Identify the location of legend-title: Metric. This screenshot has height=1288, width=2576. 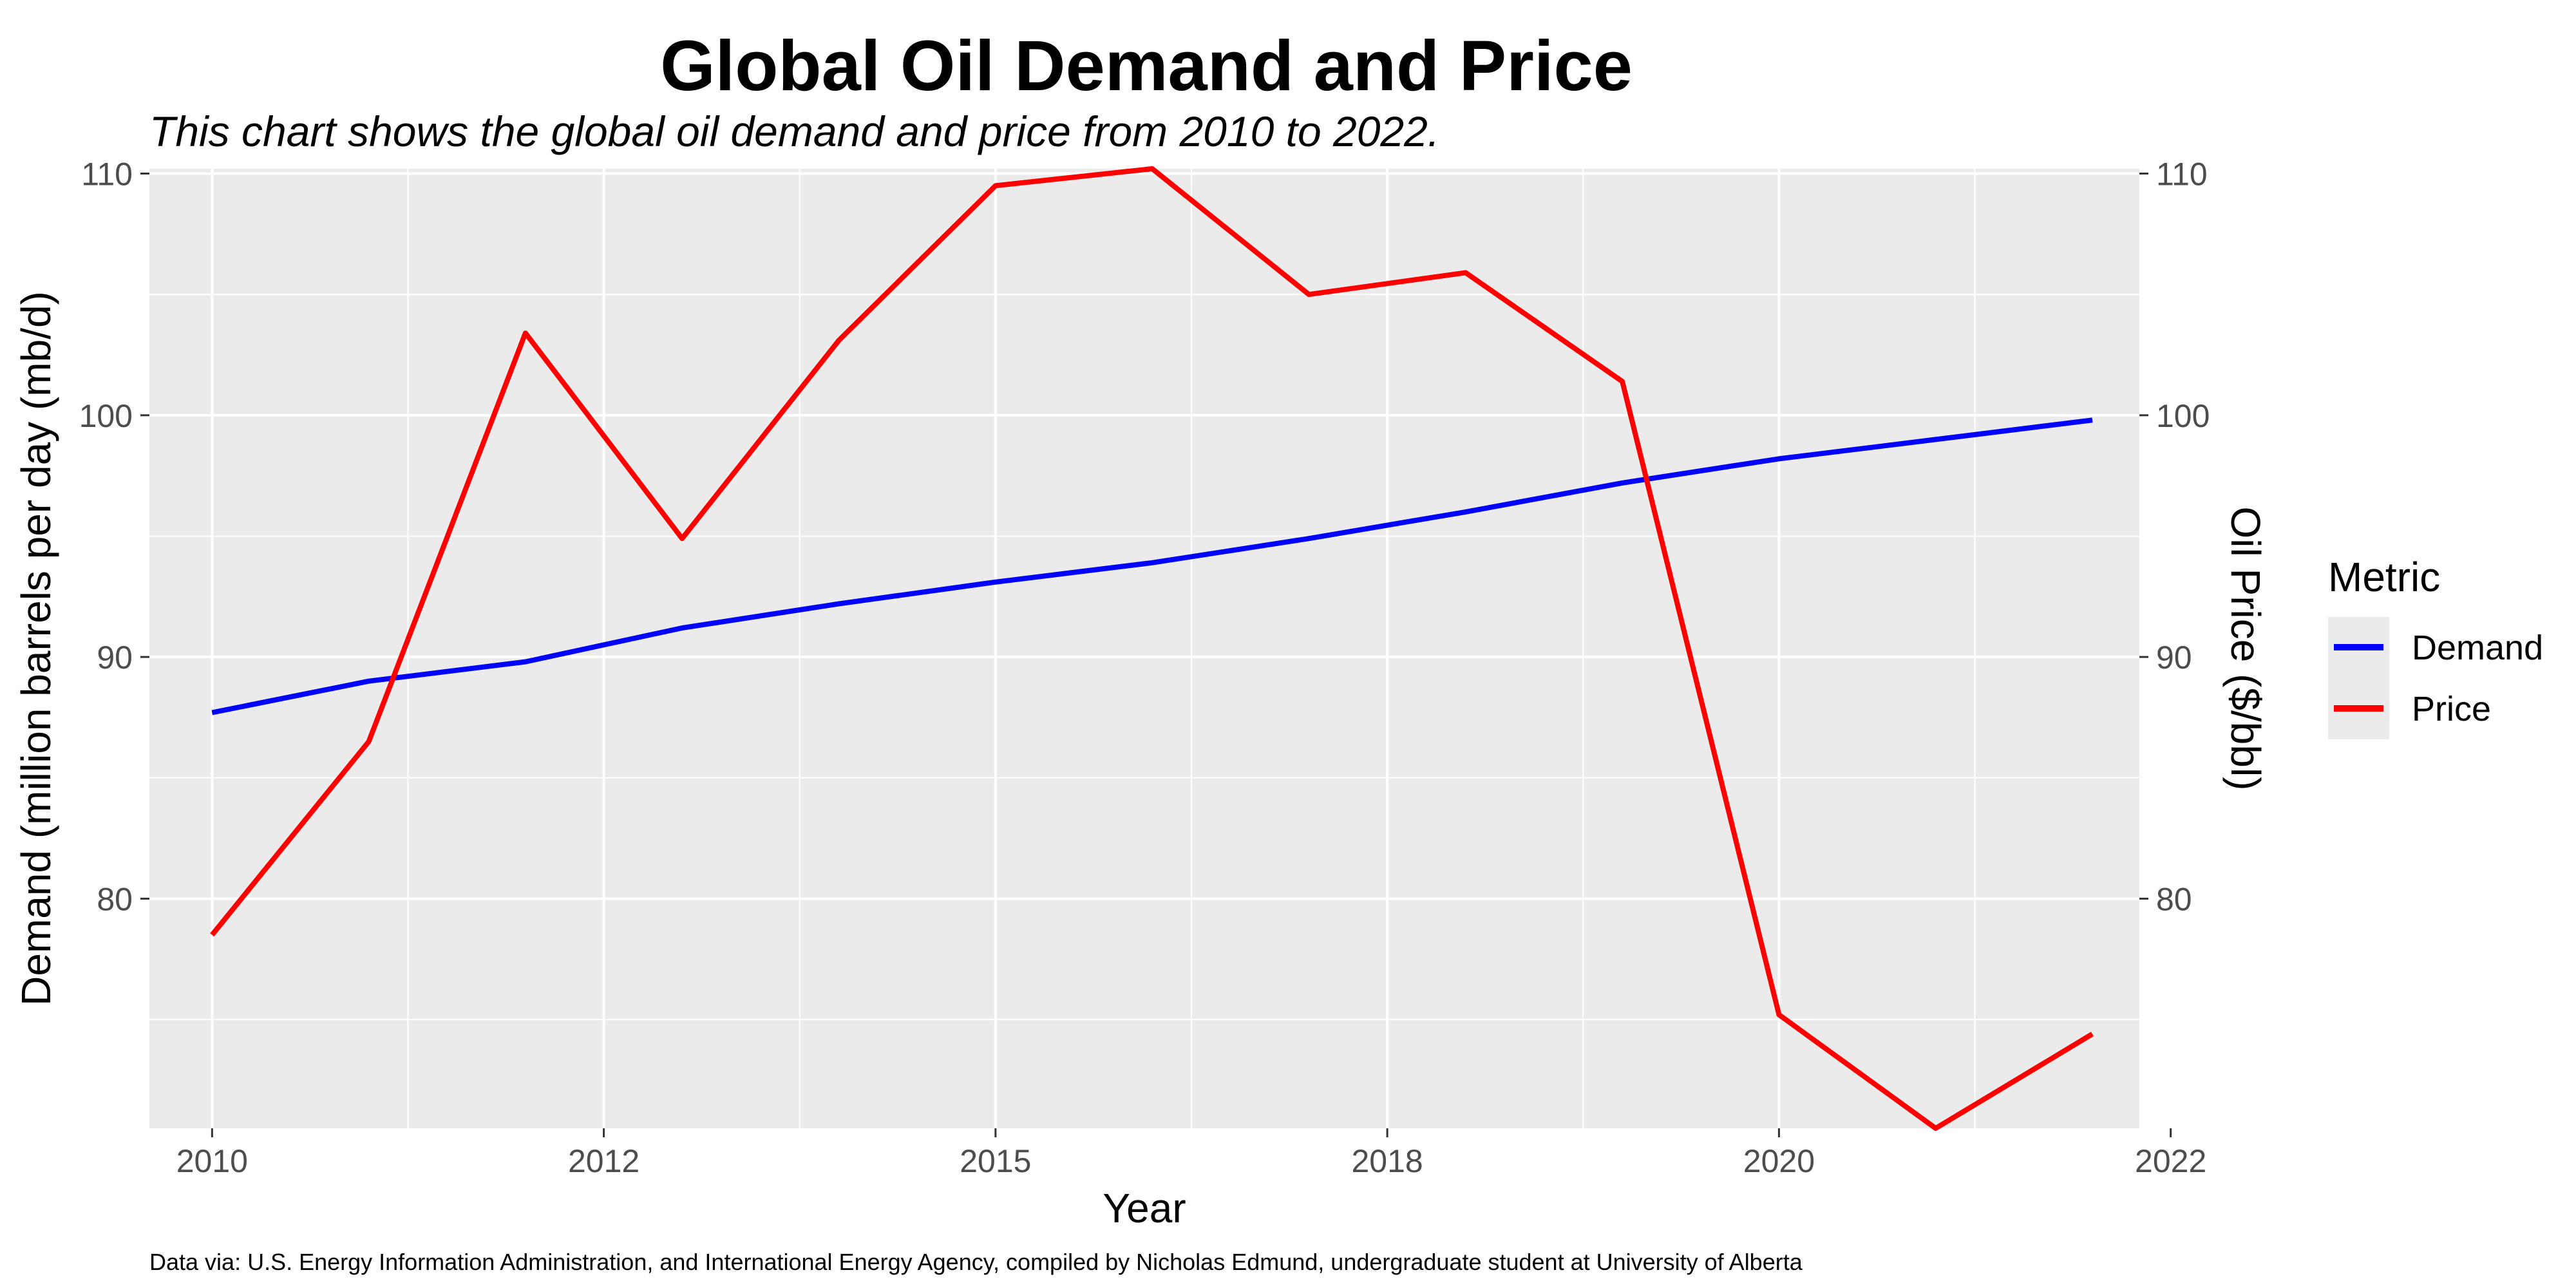
(2384, 577).